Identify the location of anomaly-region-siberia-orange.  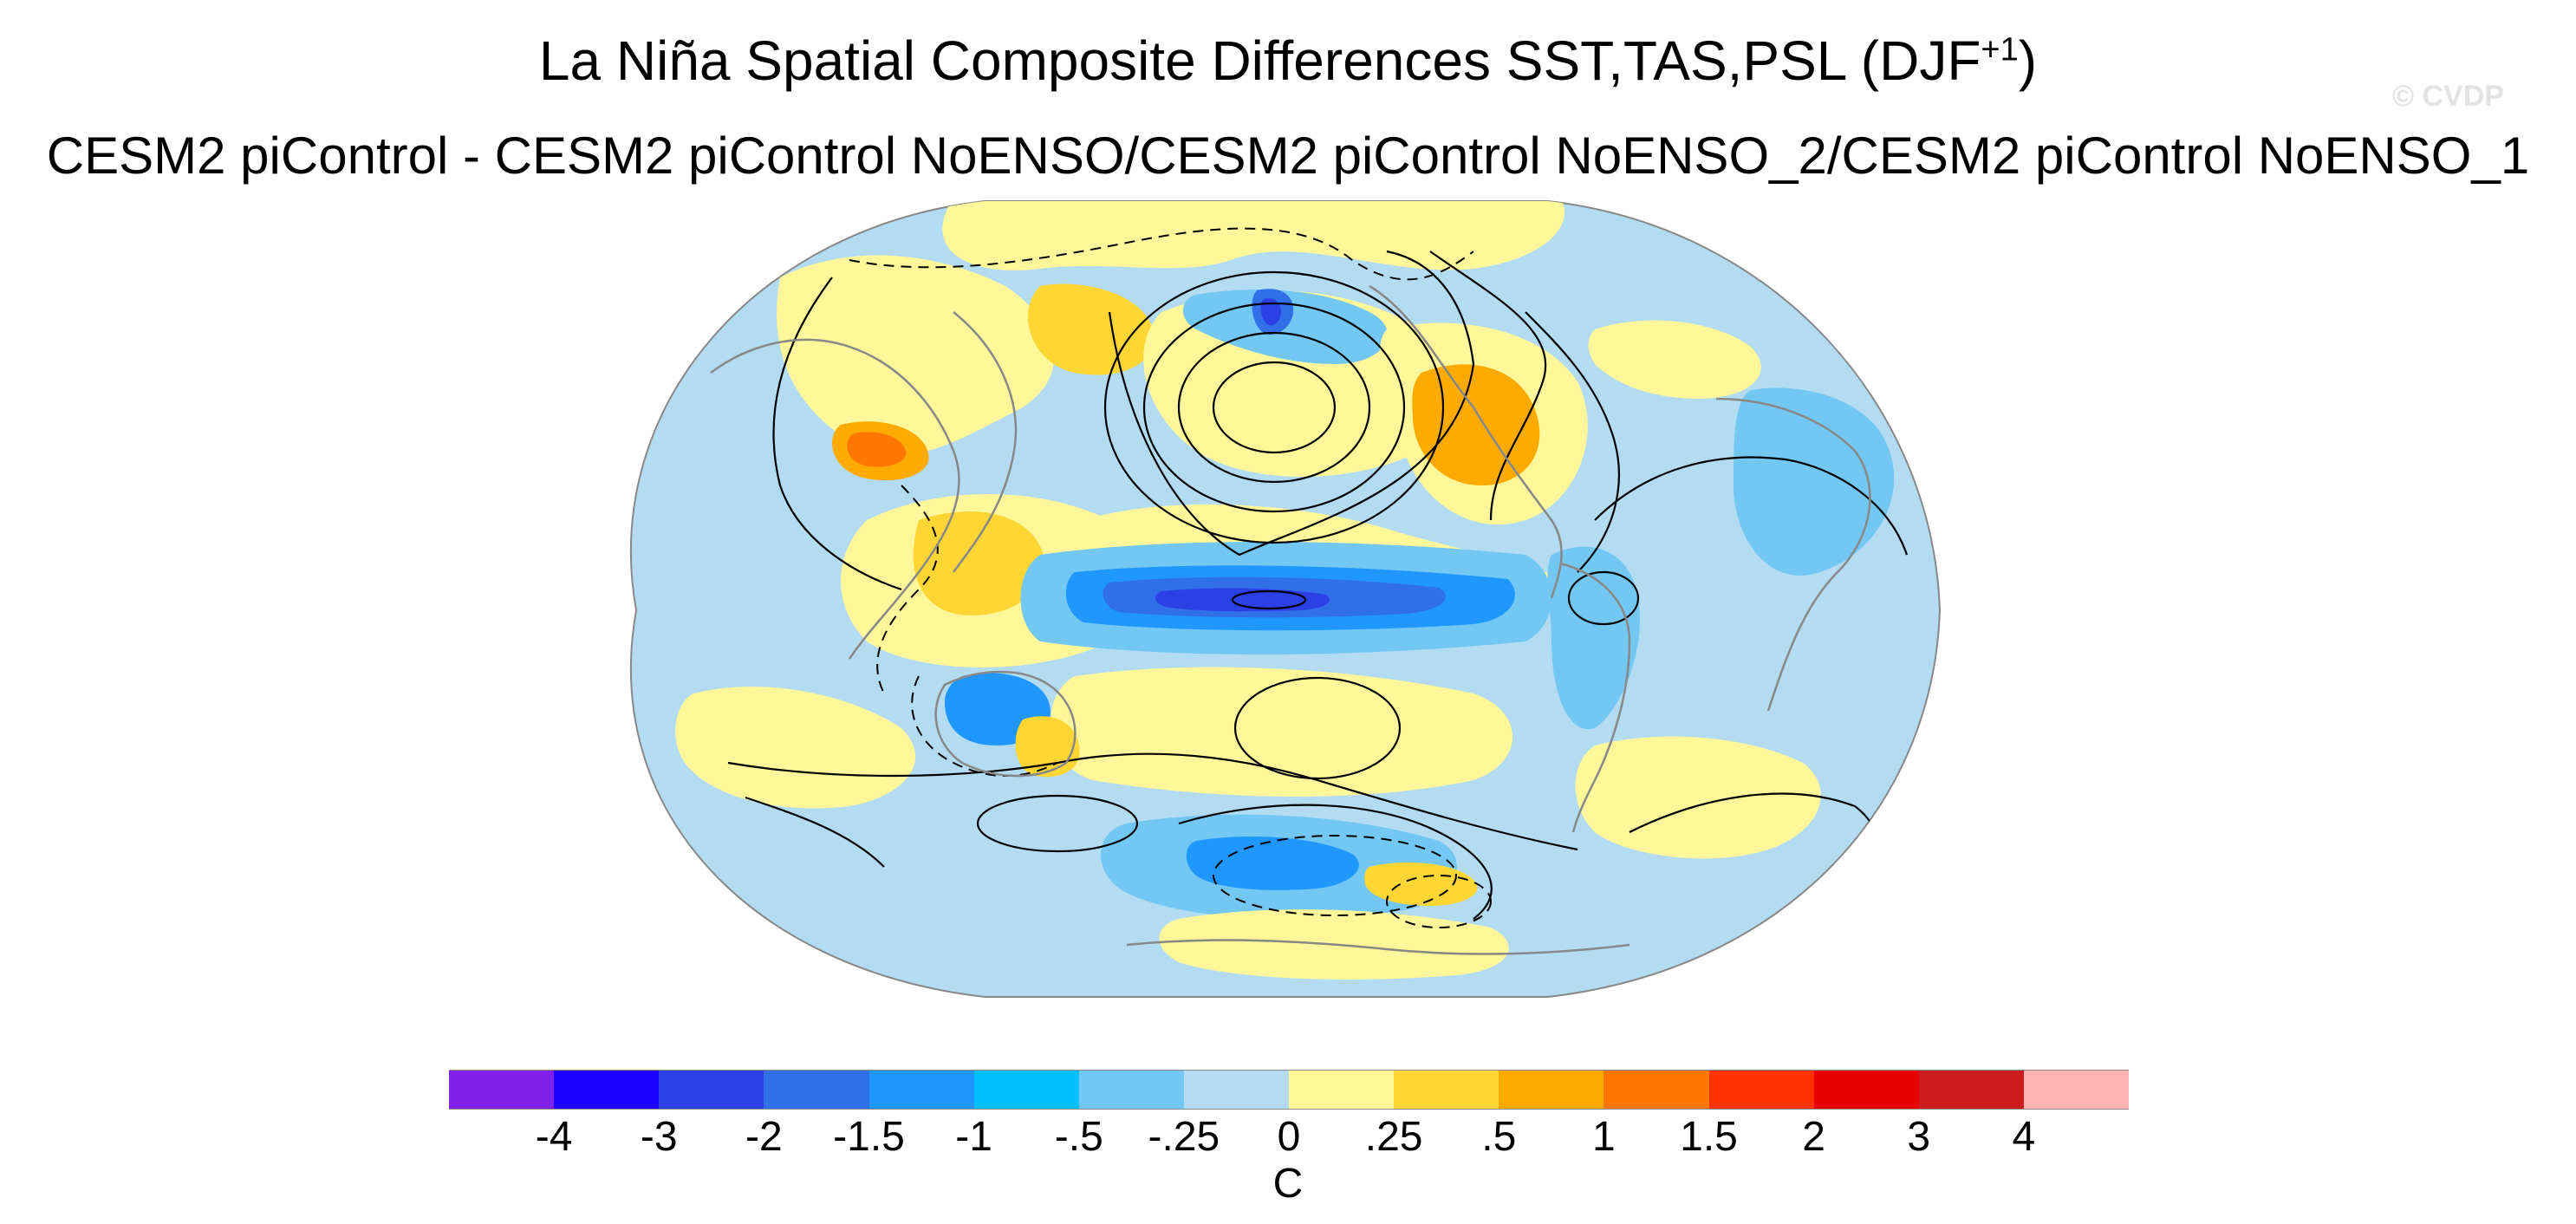
(1091, 329).